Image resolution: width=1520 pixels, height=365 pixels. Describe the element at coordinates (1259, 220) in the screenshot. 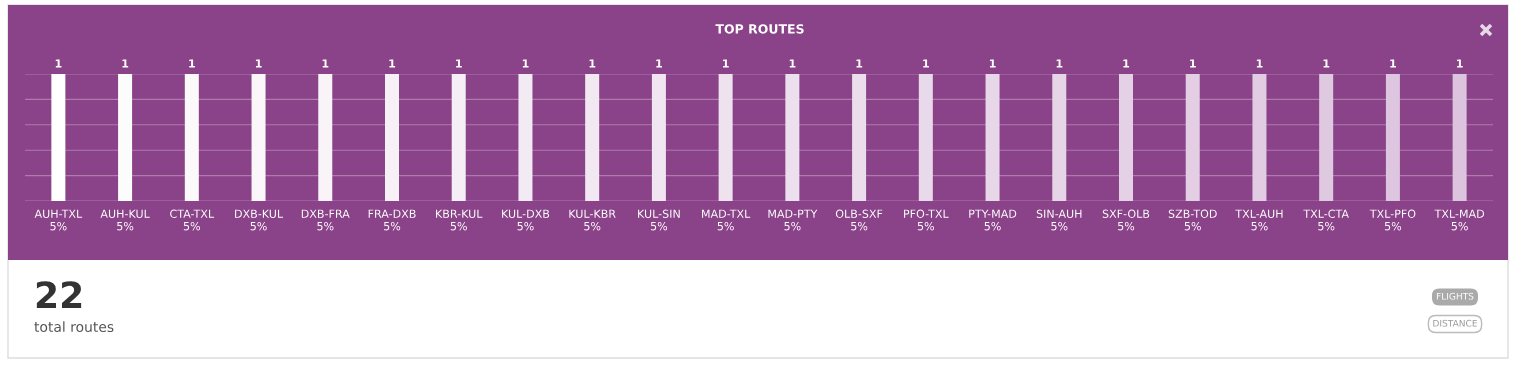

I see `x-tick-label: TXL-AUH 5%` at that location.